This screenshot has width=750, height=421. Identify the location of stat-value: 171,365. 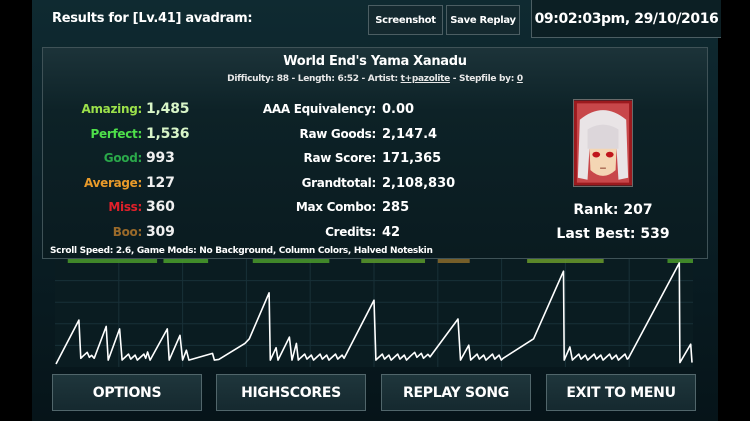
(412, 158).